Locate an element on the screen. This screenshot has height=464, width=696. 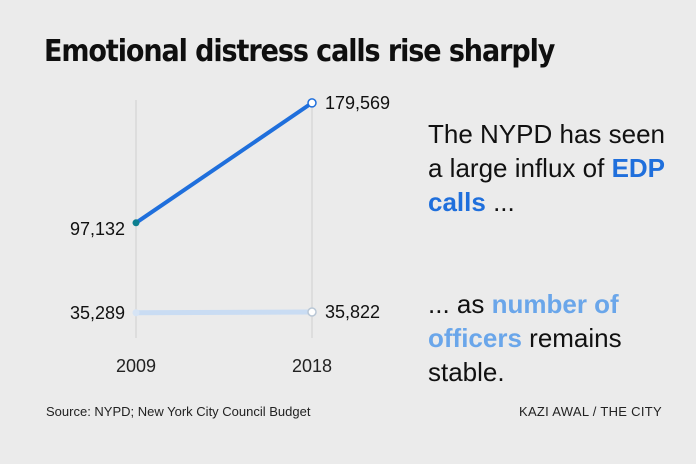
point-officers-2009 is located at coordinates (136, 313).